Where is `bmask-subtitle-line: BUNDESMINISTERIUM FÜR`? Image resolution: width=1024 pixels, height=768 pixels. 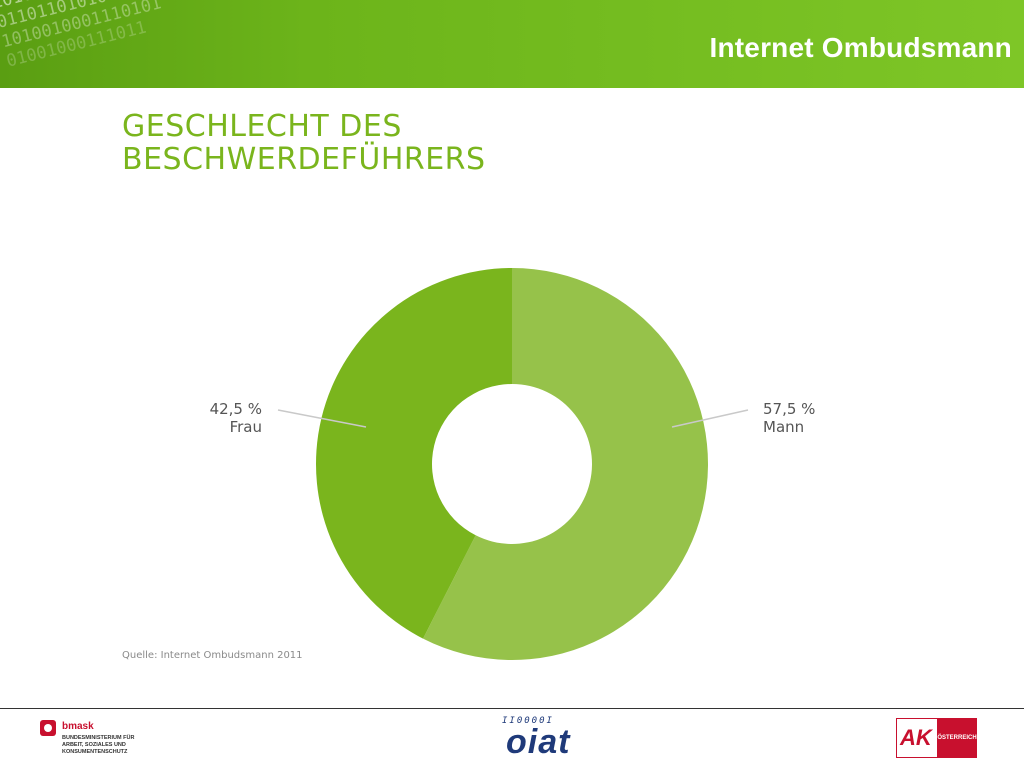 bmask-subtitle-line: BUNDESMINISTERIUM FÜR is located at coordinates (98, 738).